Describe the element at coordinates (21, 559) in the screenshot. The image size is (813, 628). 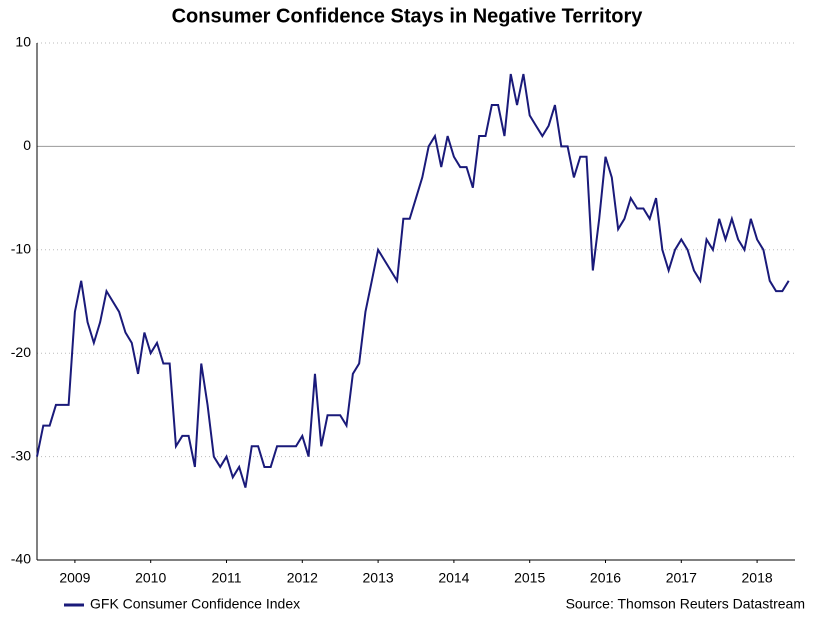
I see `y-tick-label: -40` at that location.